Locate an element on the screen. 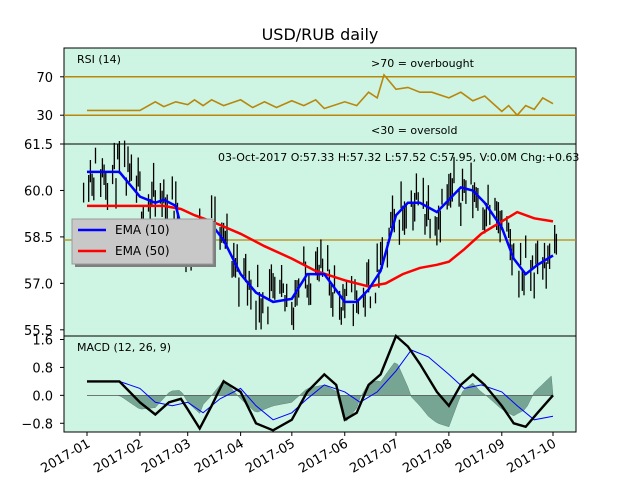 The width and height of the screenshot is (640, 480). x-tick-label: 2017-05 is located at coordinates (270, 456).